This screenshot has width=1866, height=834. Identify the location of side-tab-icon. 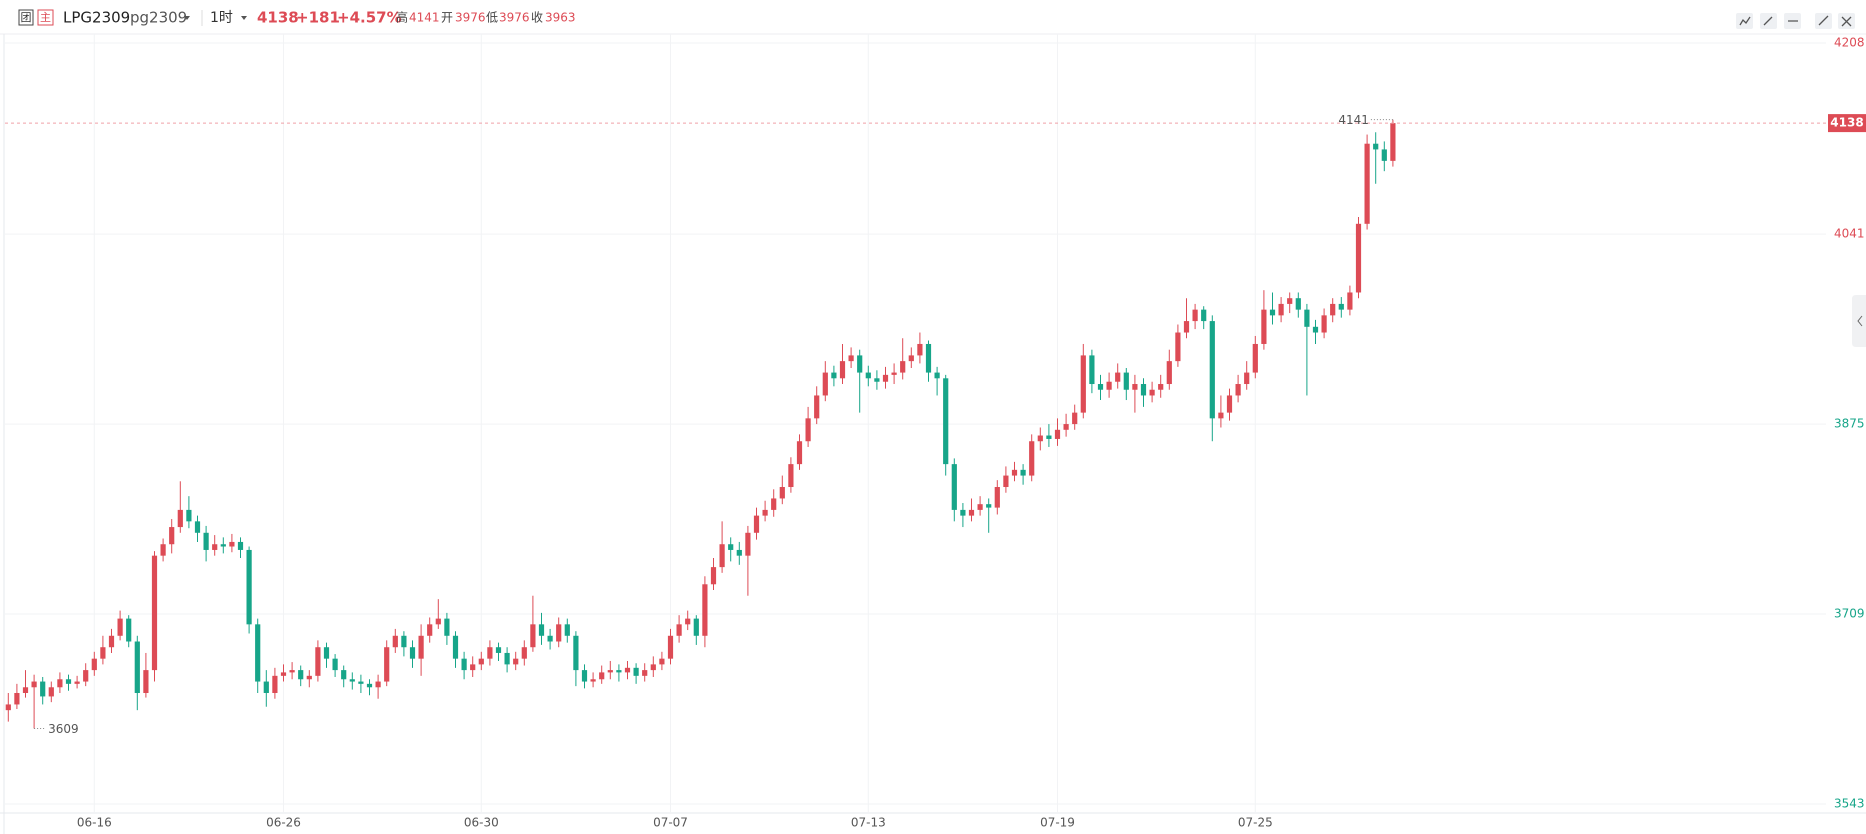
(1860, 321).